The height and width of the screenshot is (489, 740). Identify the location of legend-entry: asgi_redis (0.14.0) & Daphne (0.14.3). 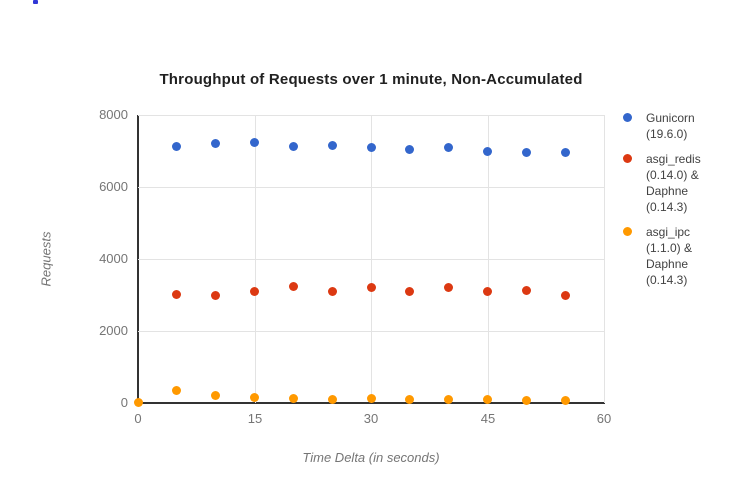
(679, 183).